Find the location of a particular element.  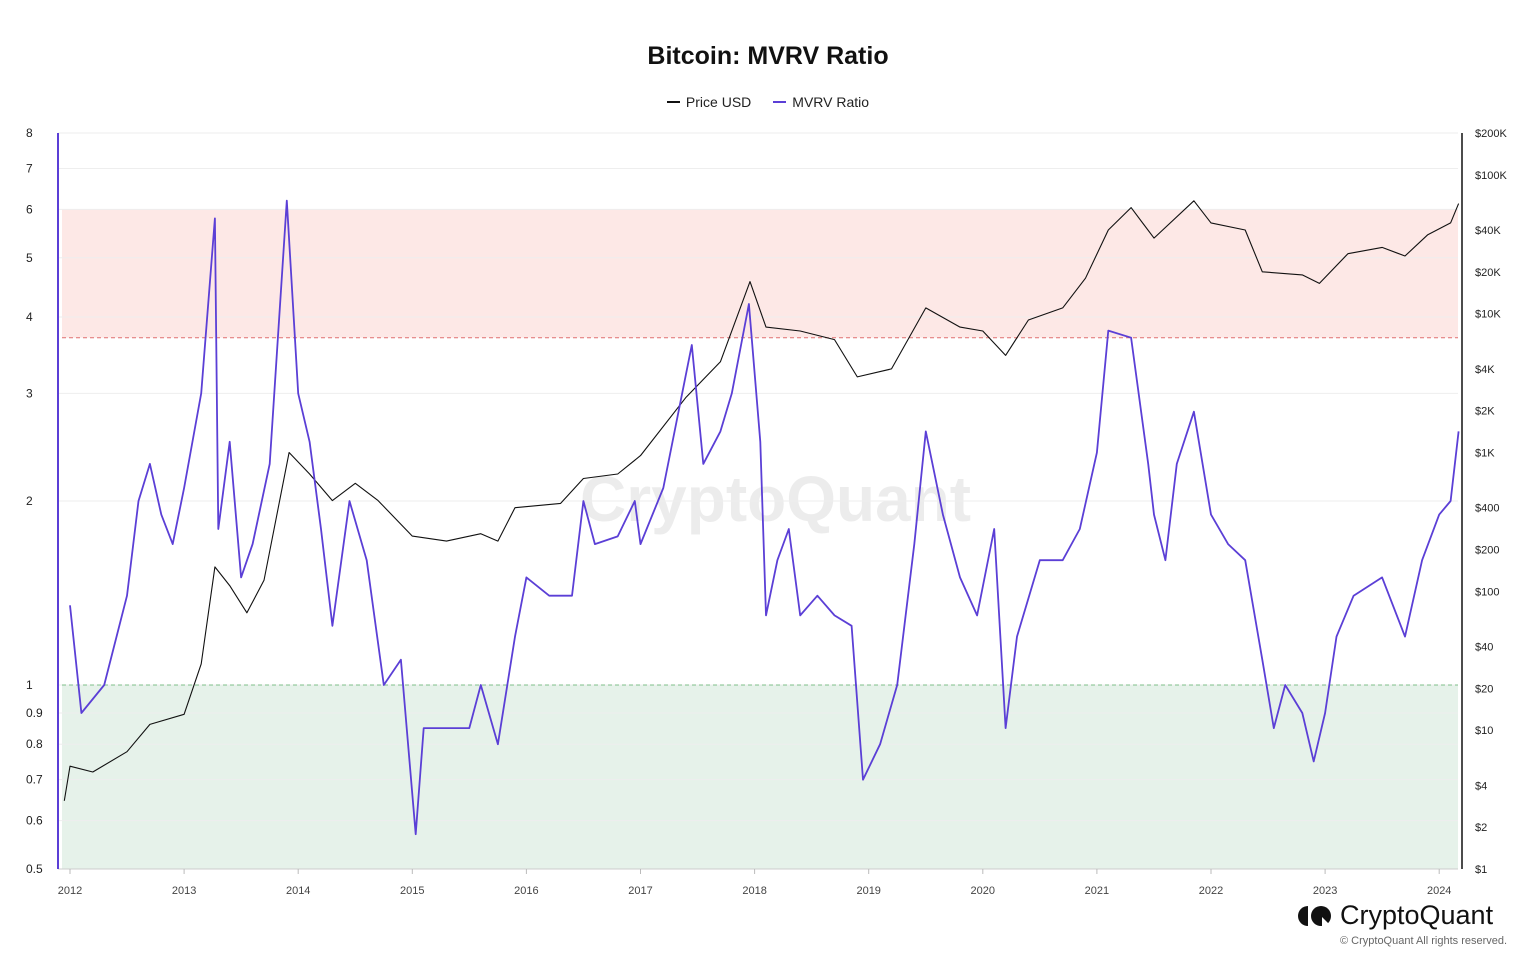

y-right-tick-label: $4K is located at coordinates (1485, 370).